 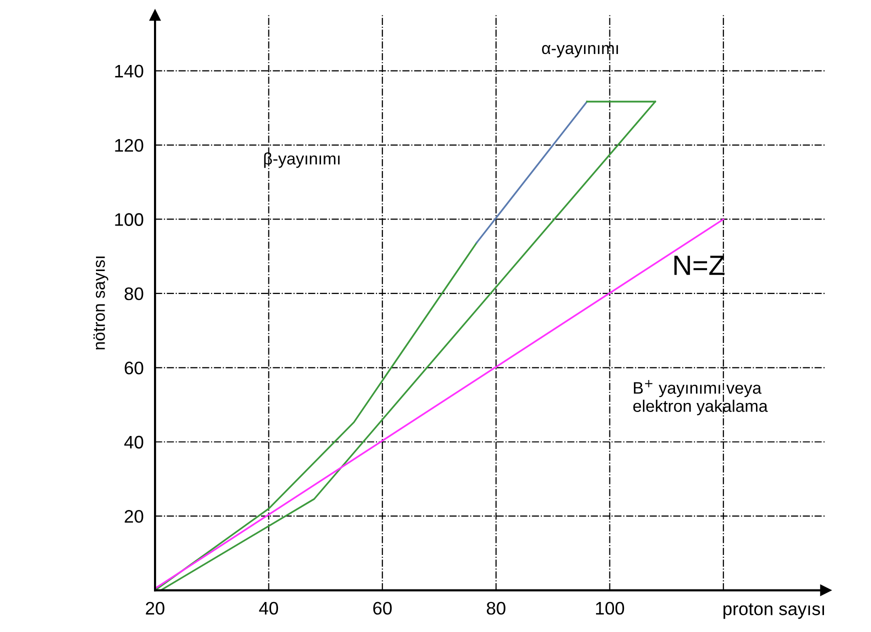 What do you see at coordinates (134, 293) in the screenshot?
I see `y-tick-label: 80` at bounding box center [134, 293].